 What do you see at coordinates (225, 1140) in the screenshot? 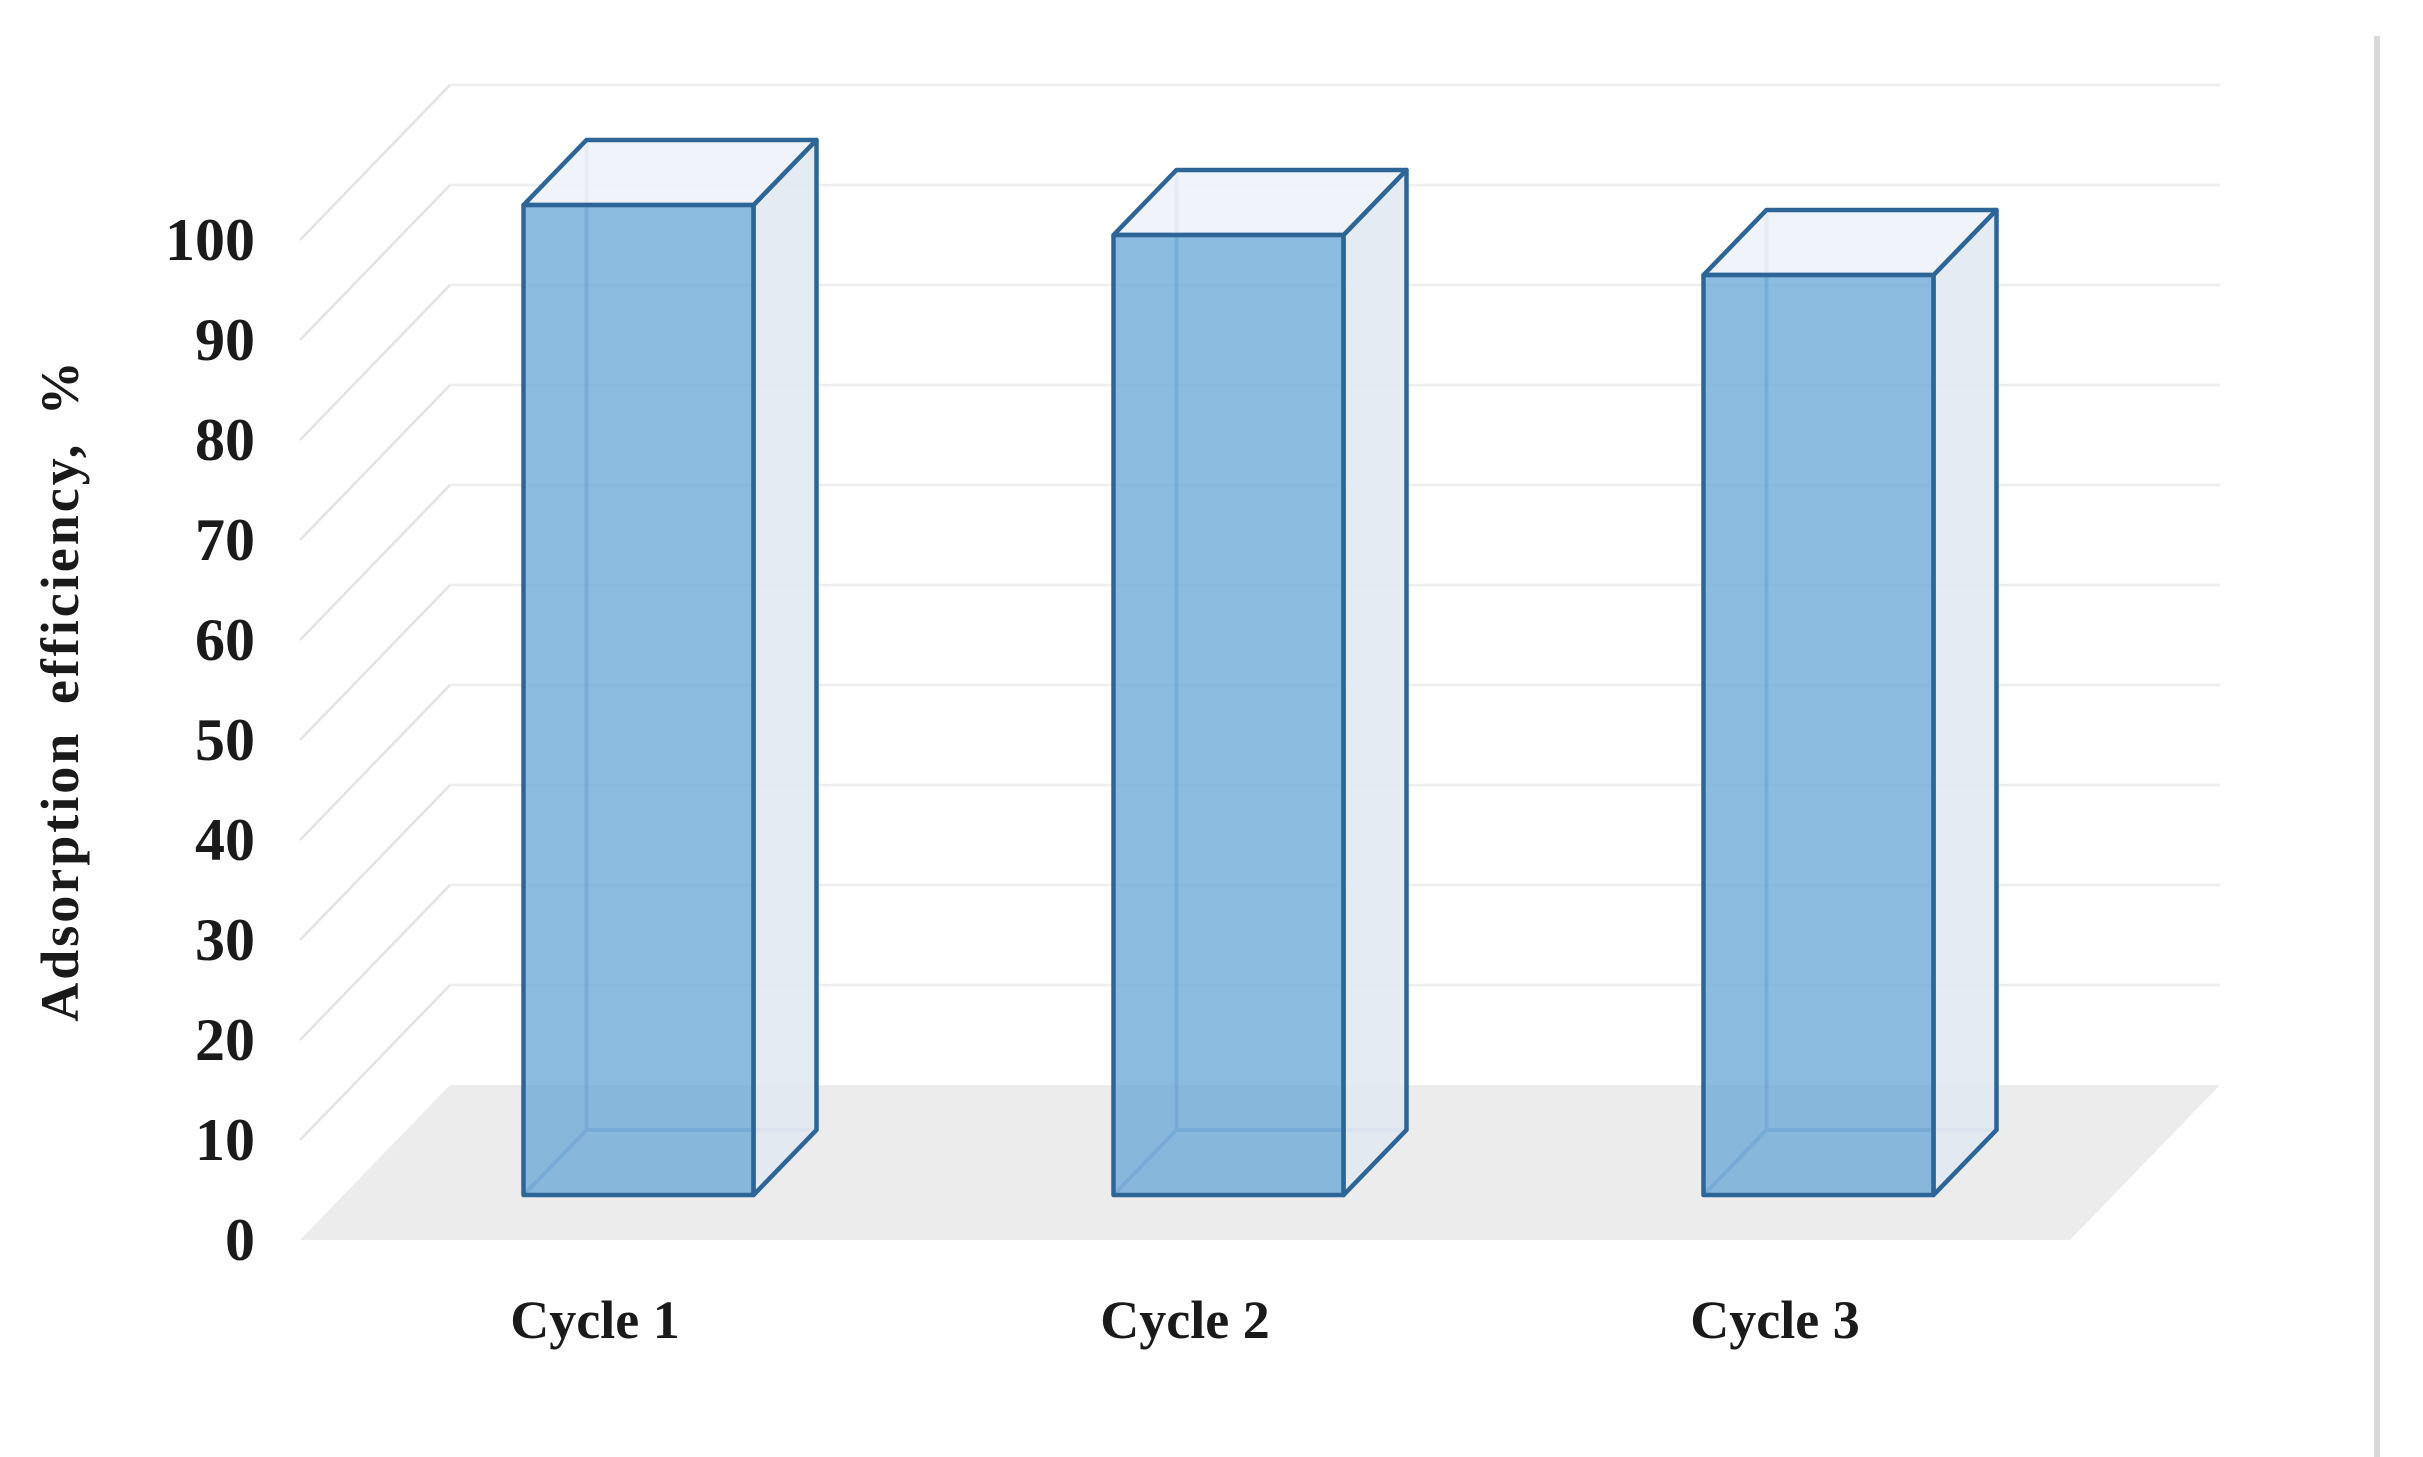
I see `y-tick-label: 10` at bounding box center [225, 1140].